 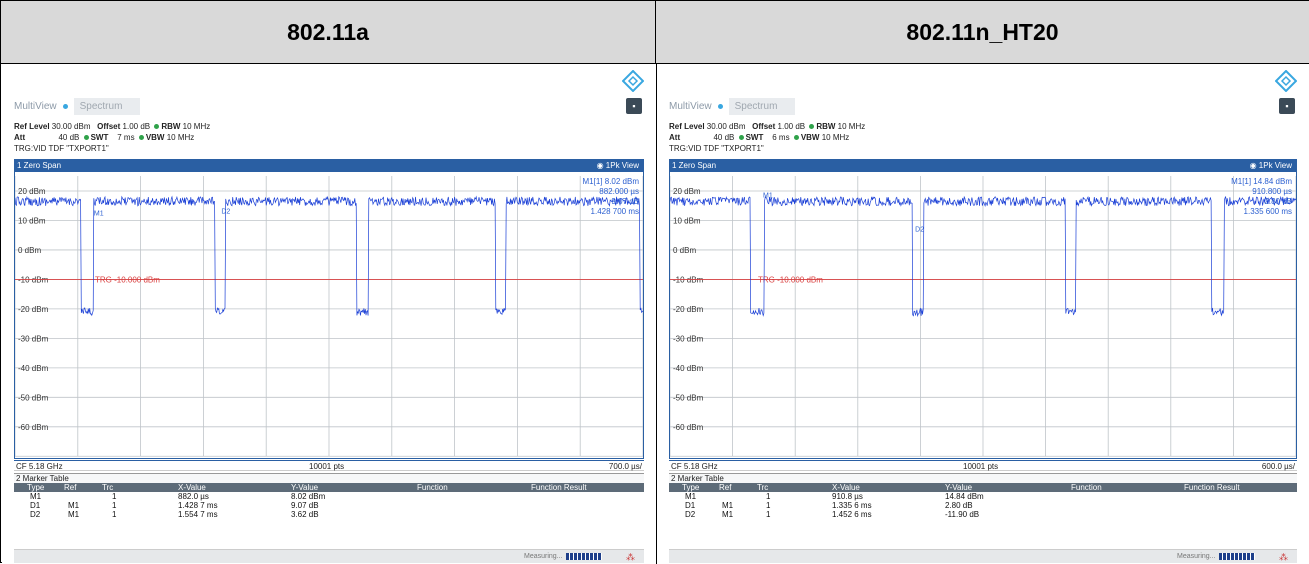 What do you see at coordinates (983, 465) in the screenshot?
I see `plot-footer: CF 5.18 GHz 10001 pts 600.0 µs/` at bounding box center [983, 465].